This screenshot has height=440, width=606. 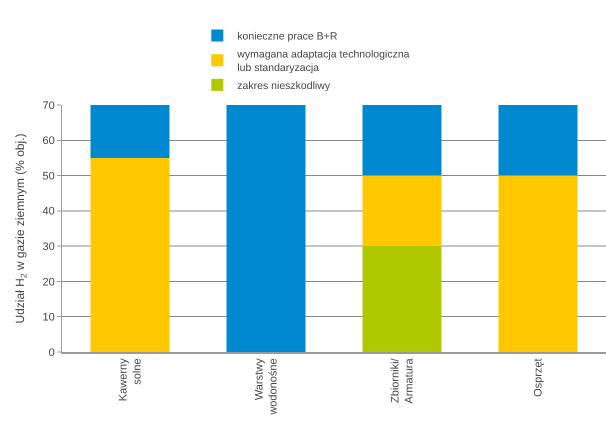 What do you see at coordinates (48, 282) in the screenshot?
I see `y-tick-label: 20` at bounding box center [48, 282].